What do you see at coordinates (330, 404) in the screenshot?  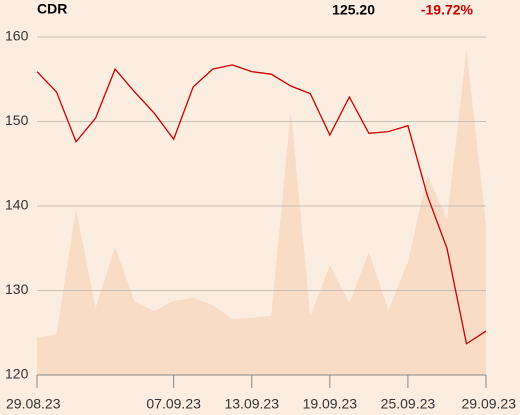 I see `x-tick-label: 19.09.23` at bounding box center [330, 404].